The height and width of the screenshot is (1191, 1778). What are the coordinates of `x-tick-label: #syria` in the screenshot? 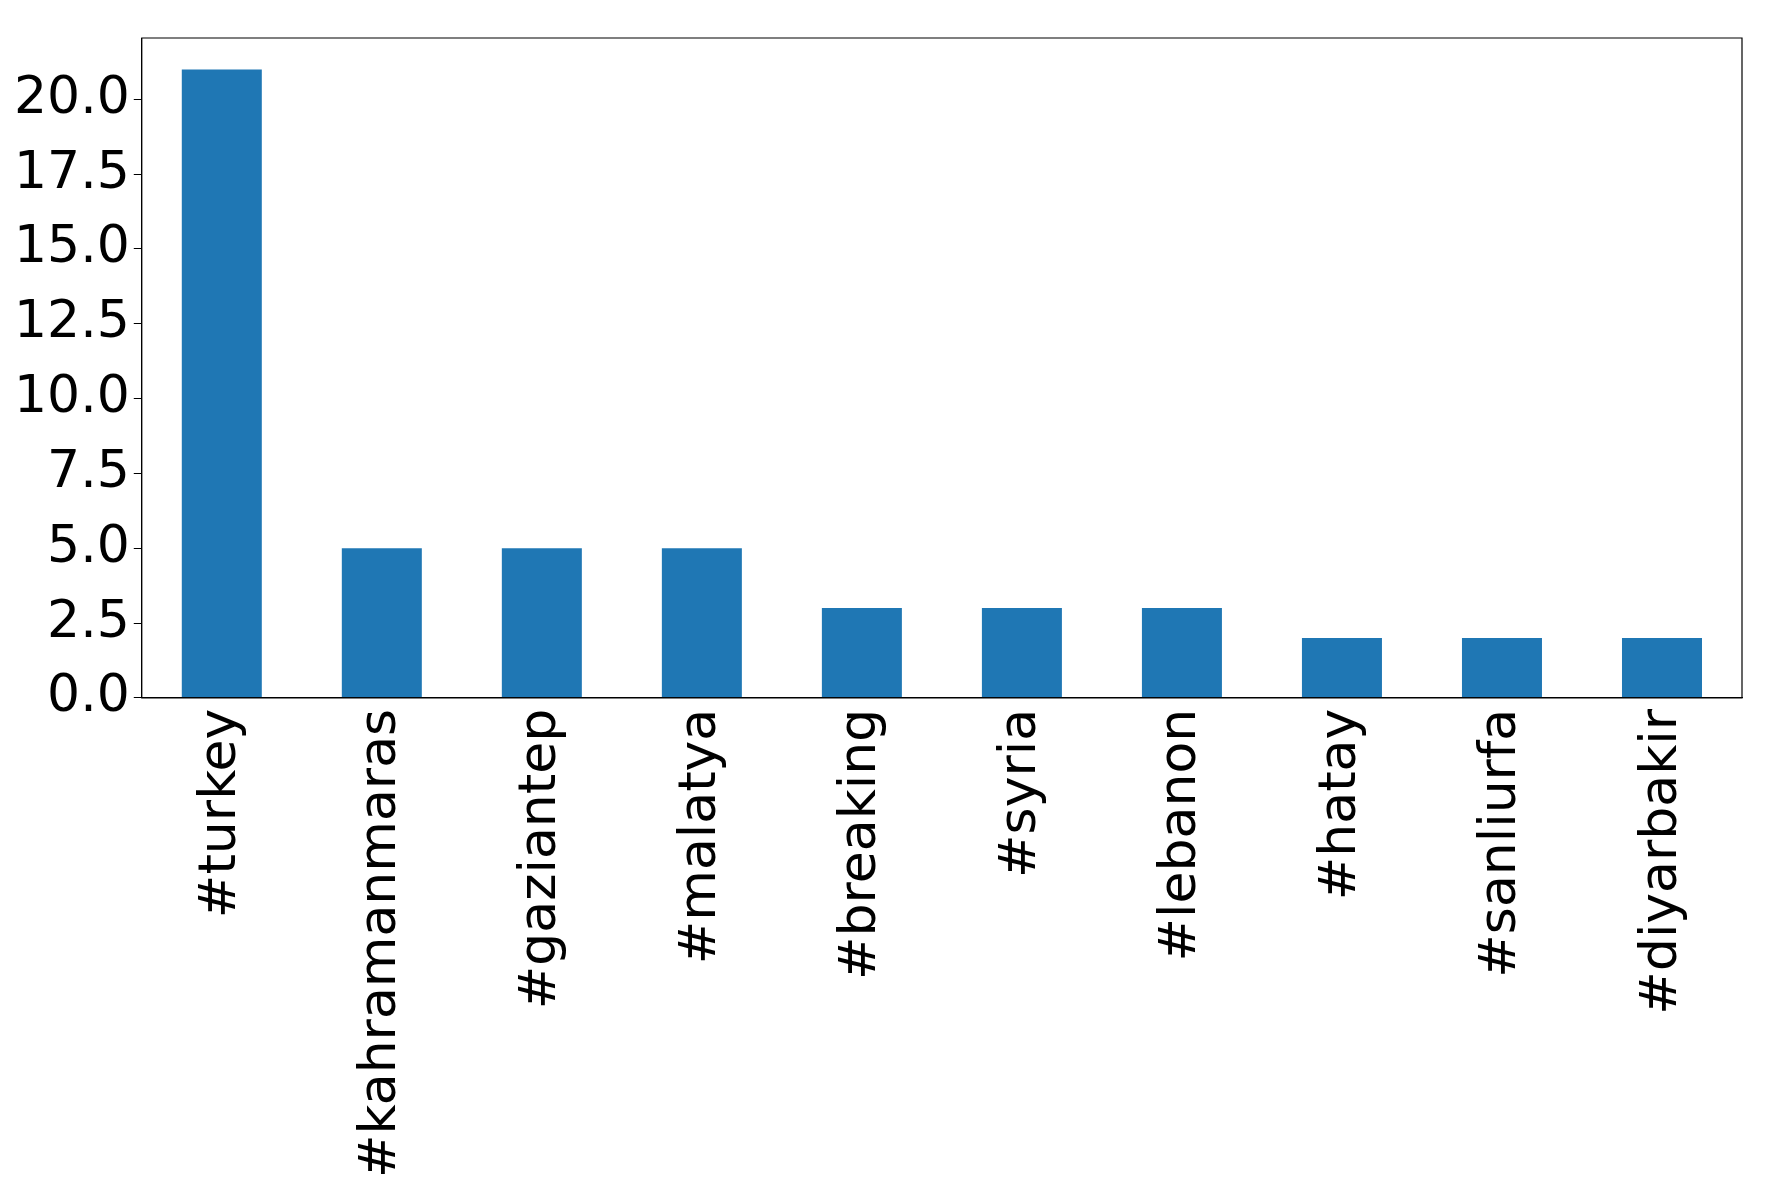 It's located at (1017, 793).